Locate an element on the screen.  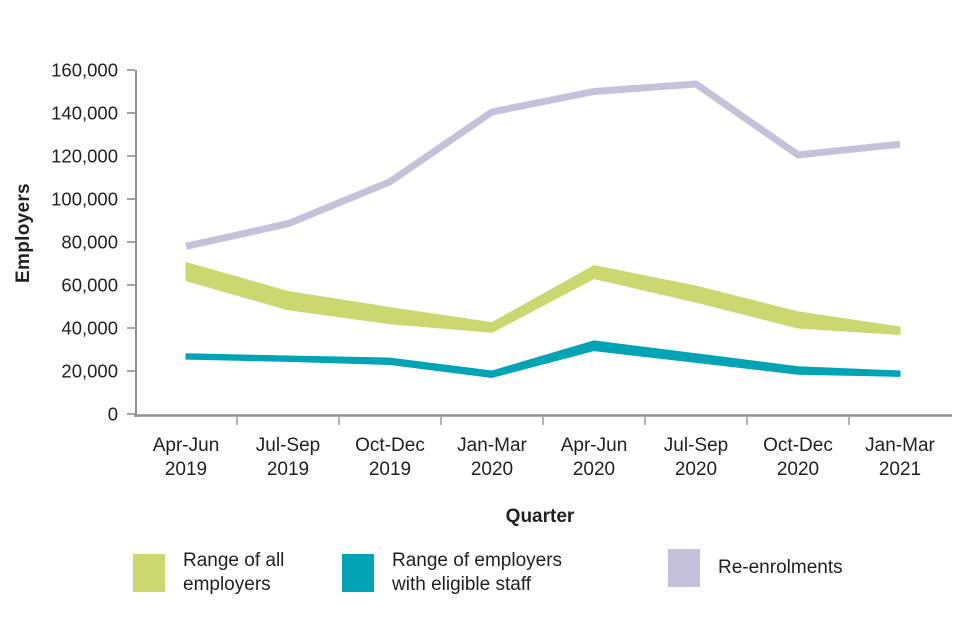
band-range-of-employers-with-eligible-staff is located at coordinates (543, 359).